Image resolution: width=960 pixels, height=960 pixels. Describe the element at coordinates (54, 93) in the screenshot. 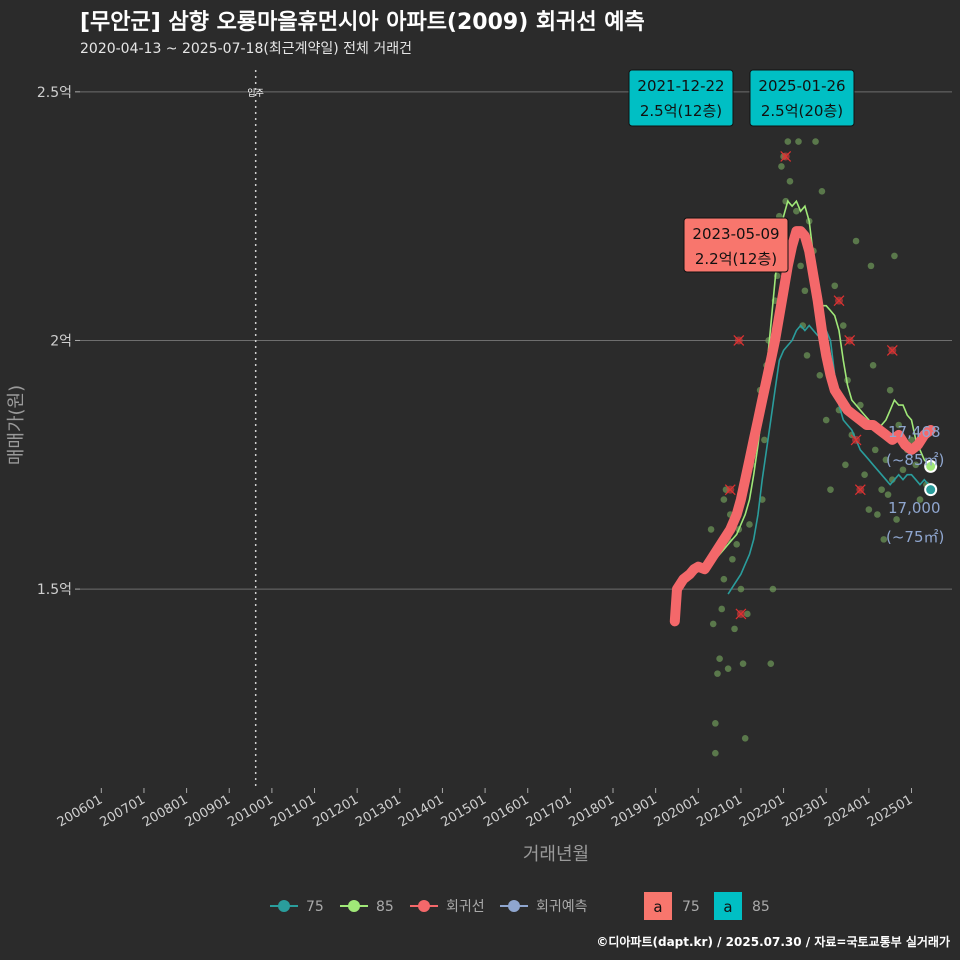

I see `y-tick-label: 2.5억` at that location.